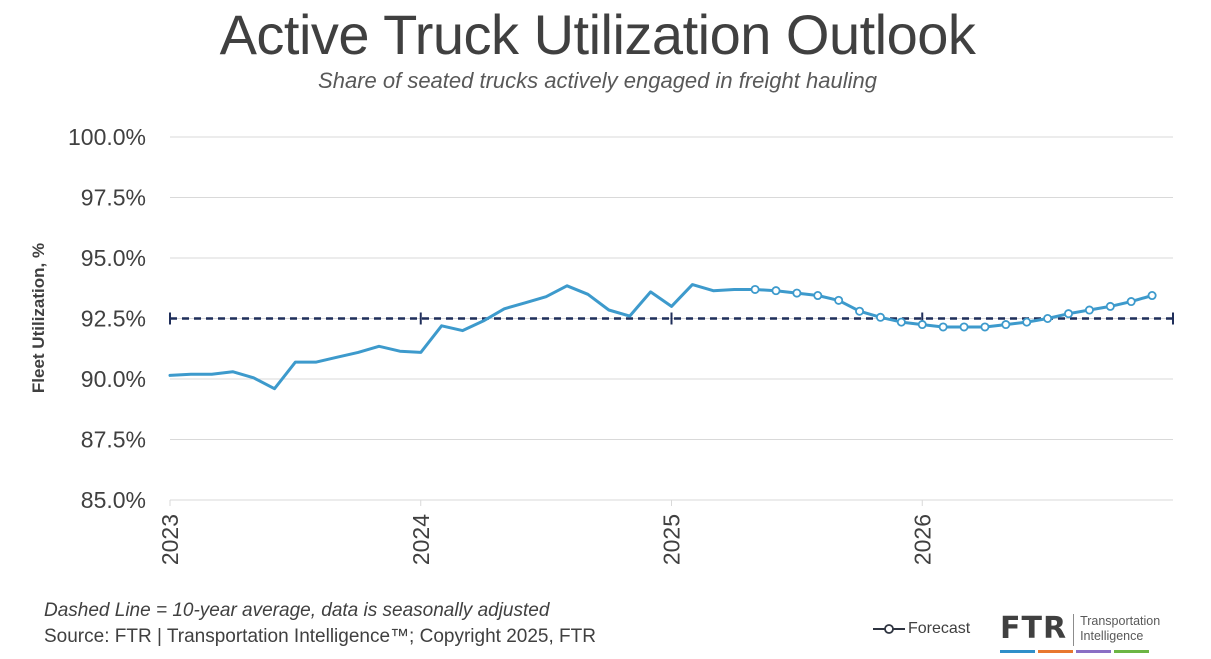 This screenshot has height=659, width=1211. I want to click on x-tick-label: 2025, so click(672, 539).